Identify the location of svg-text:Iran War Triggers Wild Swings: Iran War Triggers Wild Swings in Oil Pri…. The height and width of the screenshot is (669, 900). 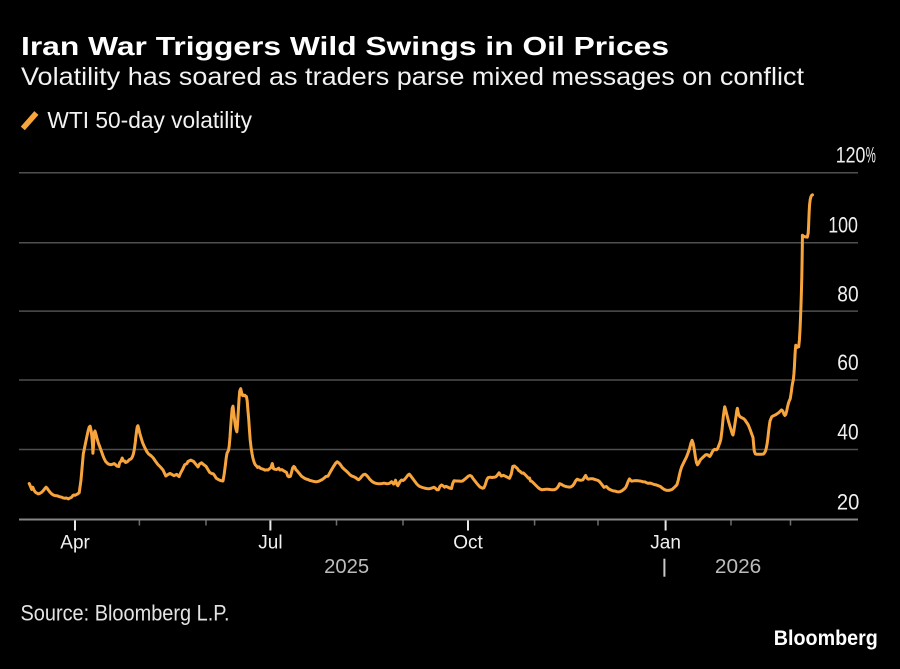
(345, 46).